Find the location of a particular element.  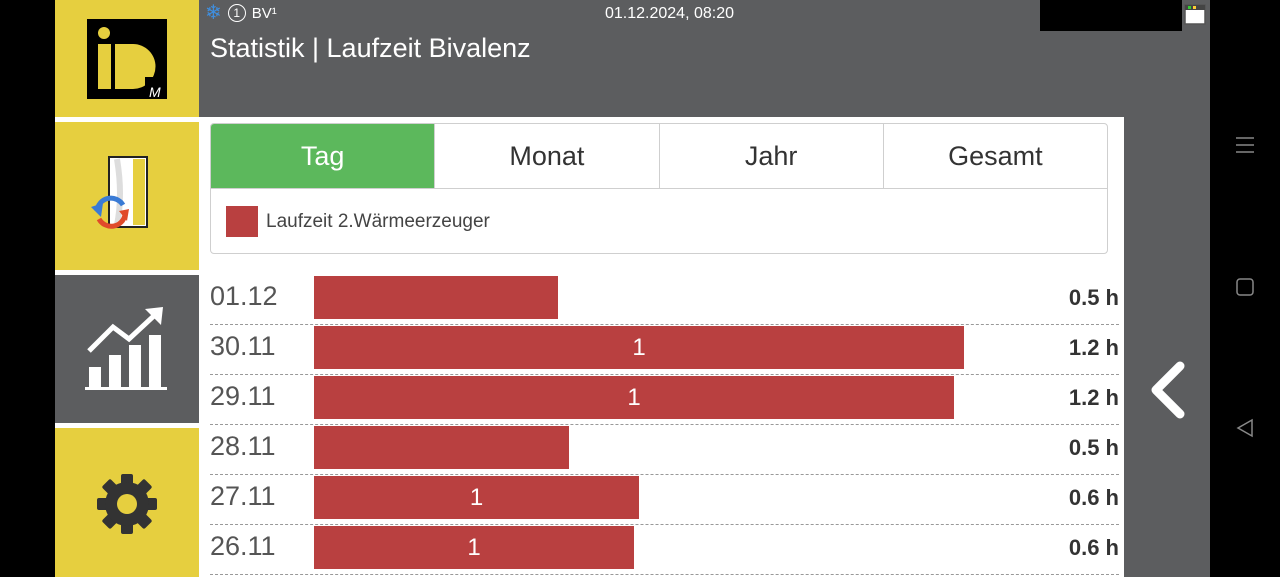

tab-total: Gesamt is located at coordinates (994, 156).